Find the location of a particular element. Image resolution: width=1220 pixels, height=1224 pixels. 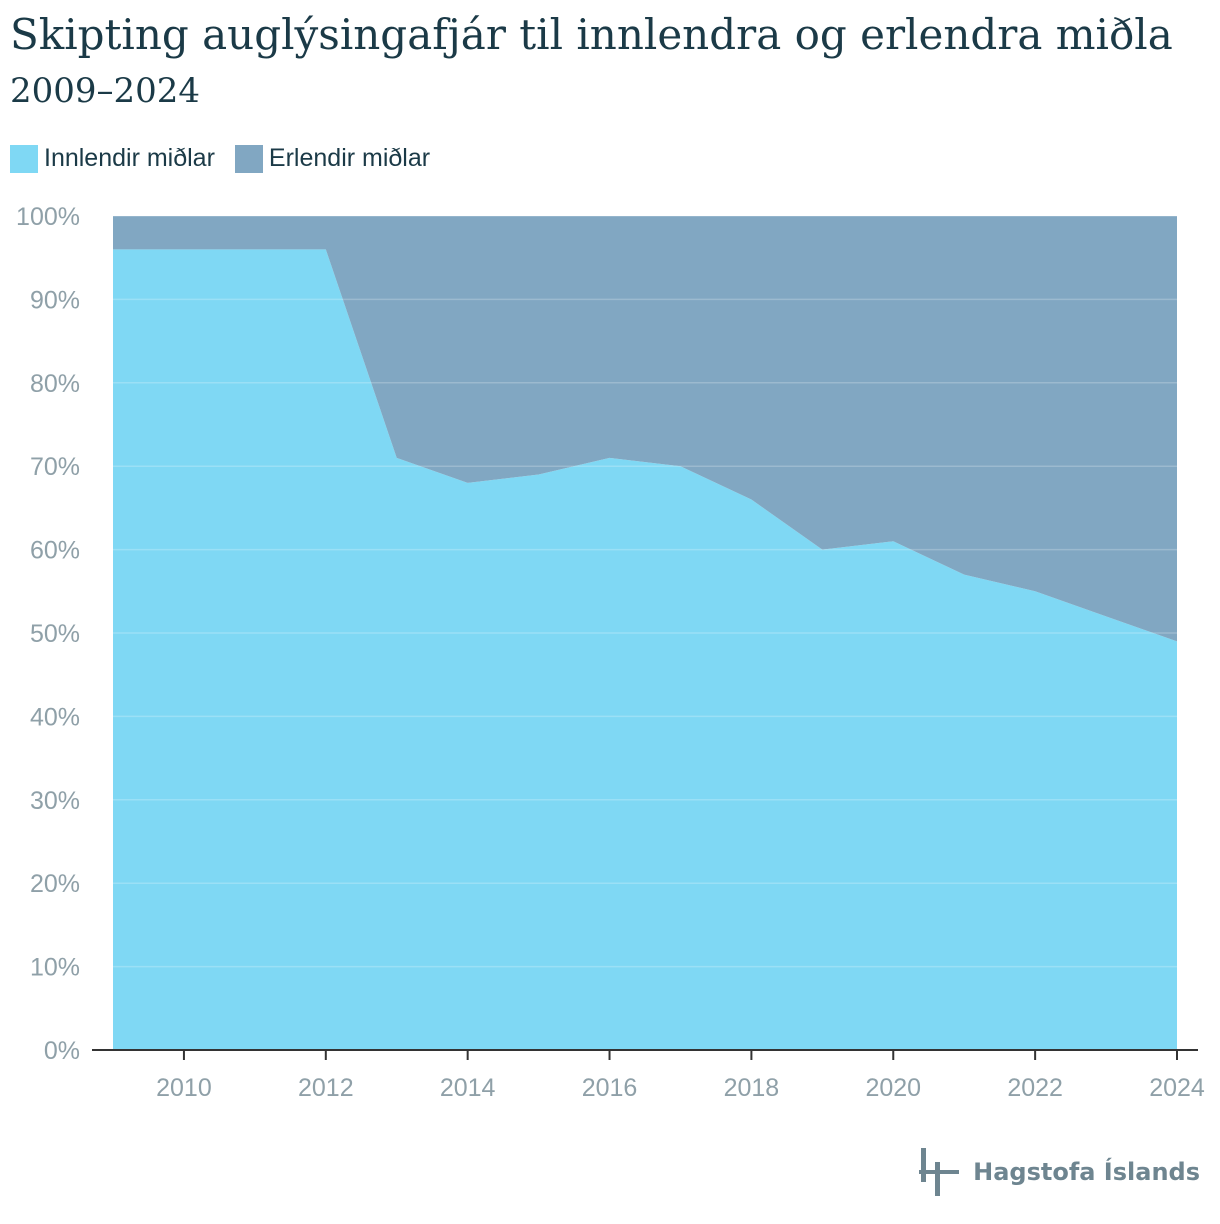

x-tick-label: 2018 is located at coordinates (752, 1088).